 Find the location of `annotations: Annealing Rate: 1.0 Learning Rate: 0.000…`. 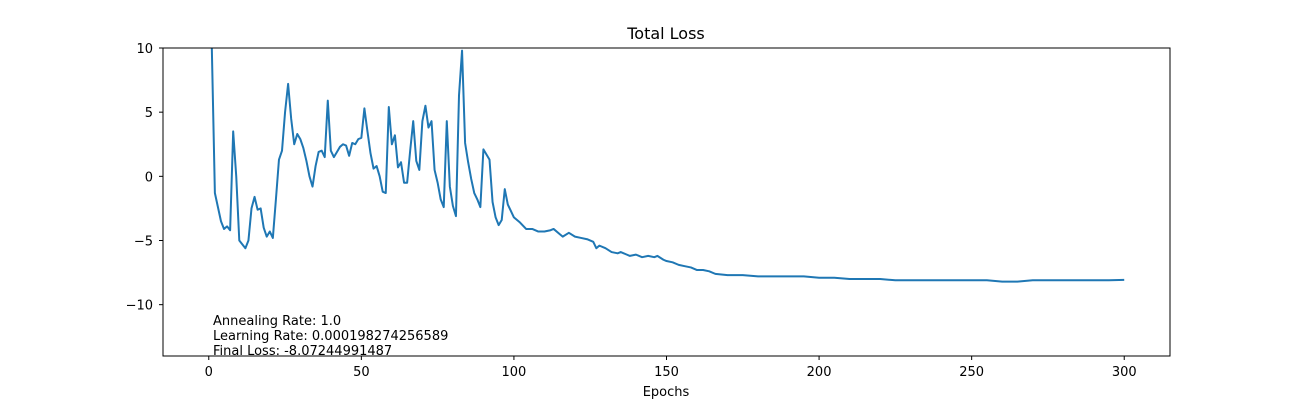

annotations: Annealing Rate: 1.0 Learning Rate: 0.000… is located at coordinates (330, 336).